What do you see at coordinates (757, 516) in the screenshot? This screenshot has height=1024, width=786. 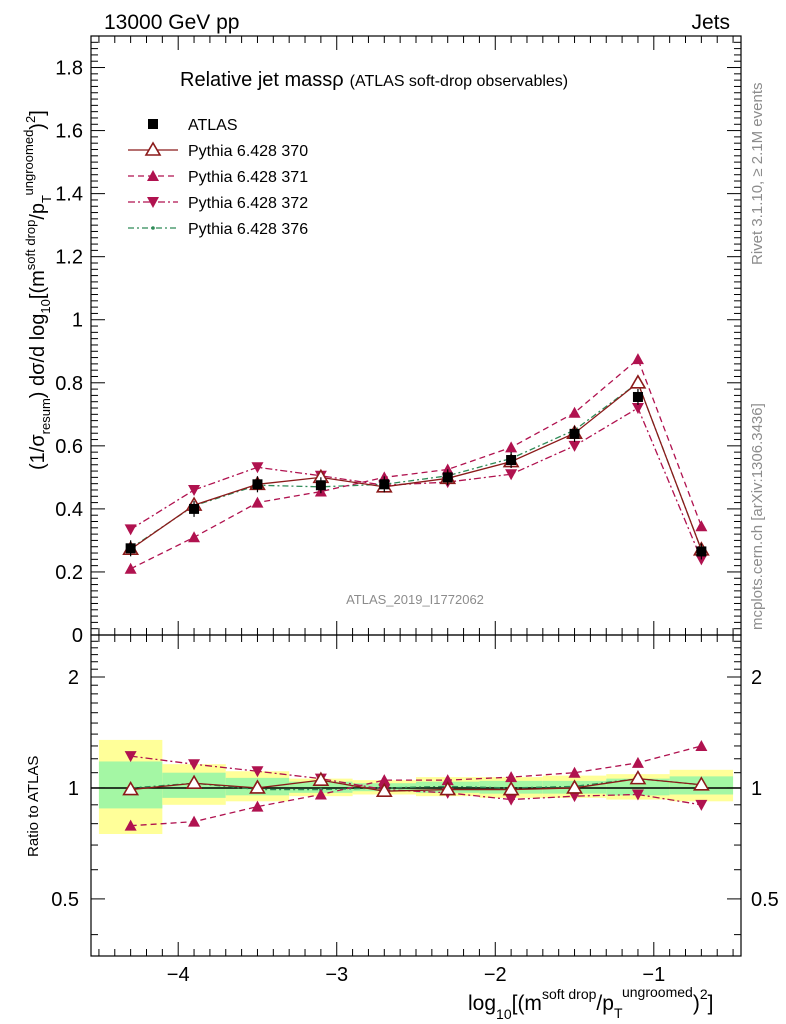 I see `mcplots-label: mcplots.cern.ch [arXiv:1306.3436]` at bounding box center [757, 516].